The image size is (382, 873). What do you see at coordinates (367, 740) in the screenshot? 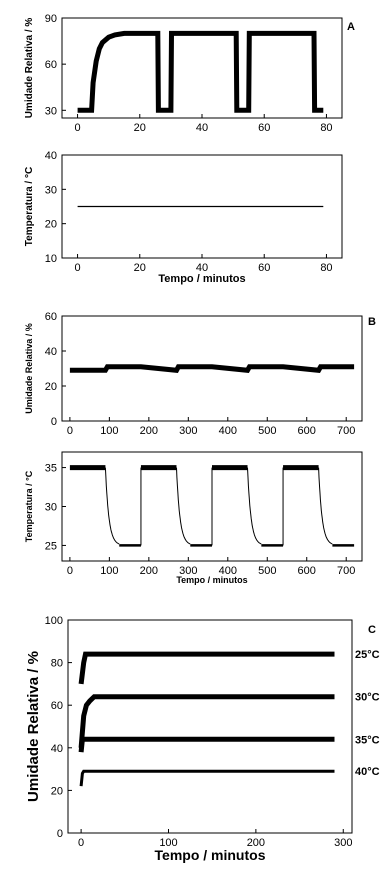
I see `series-label: 35°C` at bounding box center [367, 740].